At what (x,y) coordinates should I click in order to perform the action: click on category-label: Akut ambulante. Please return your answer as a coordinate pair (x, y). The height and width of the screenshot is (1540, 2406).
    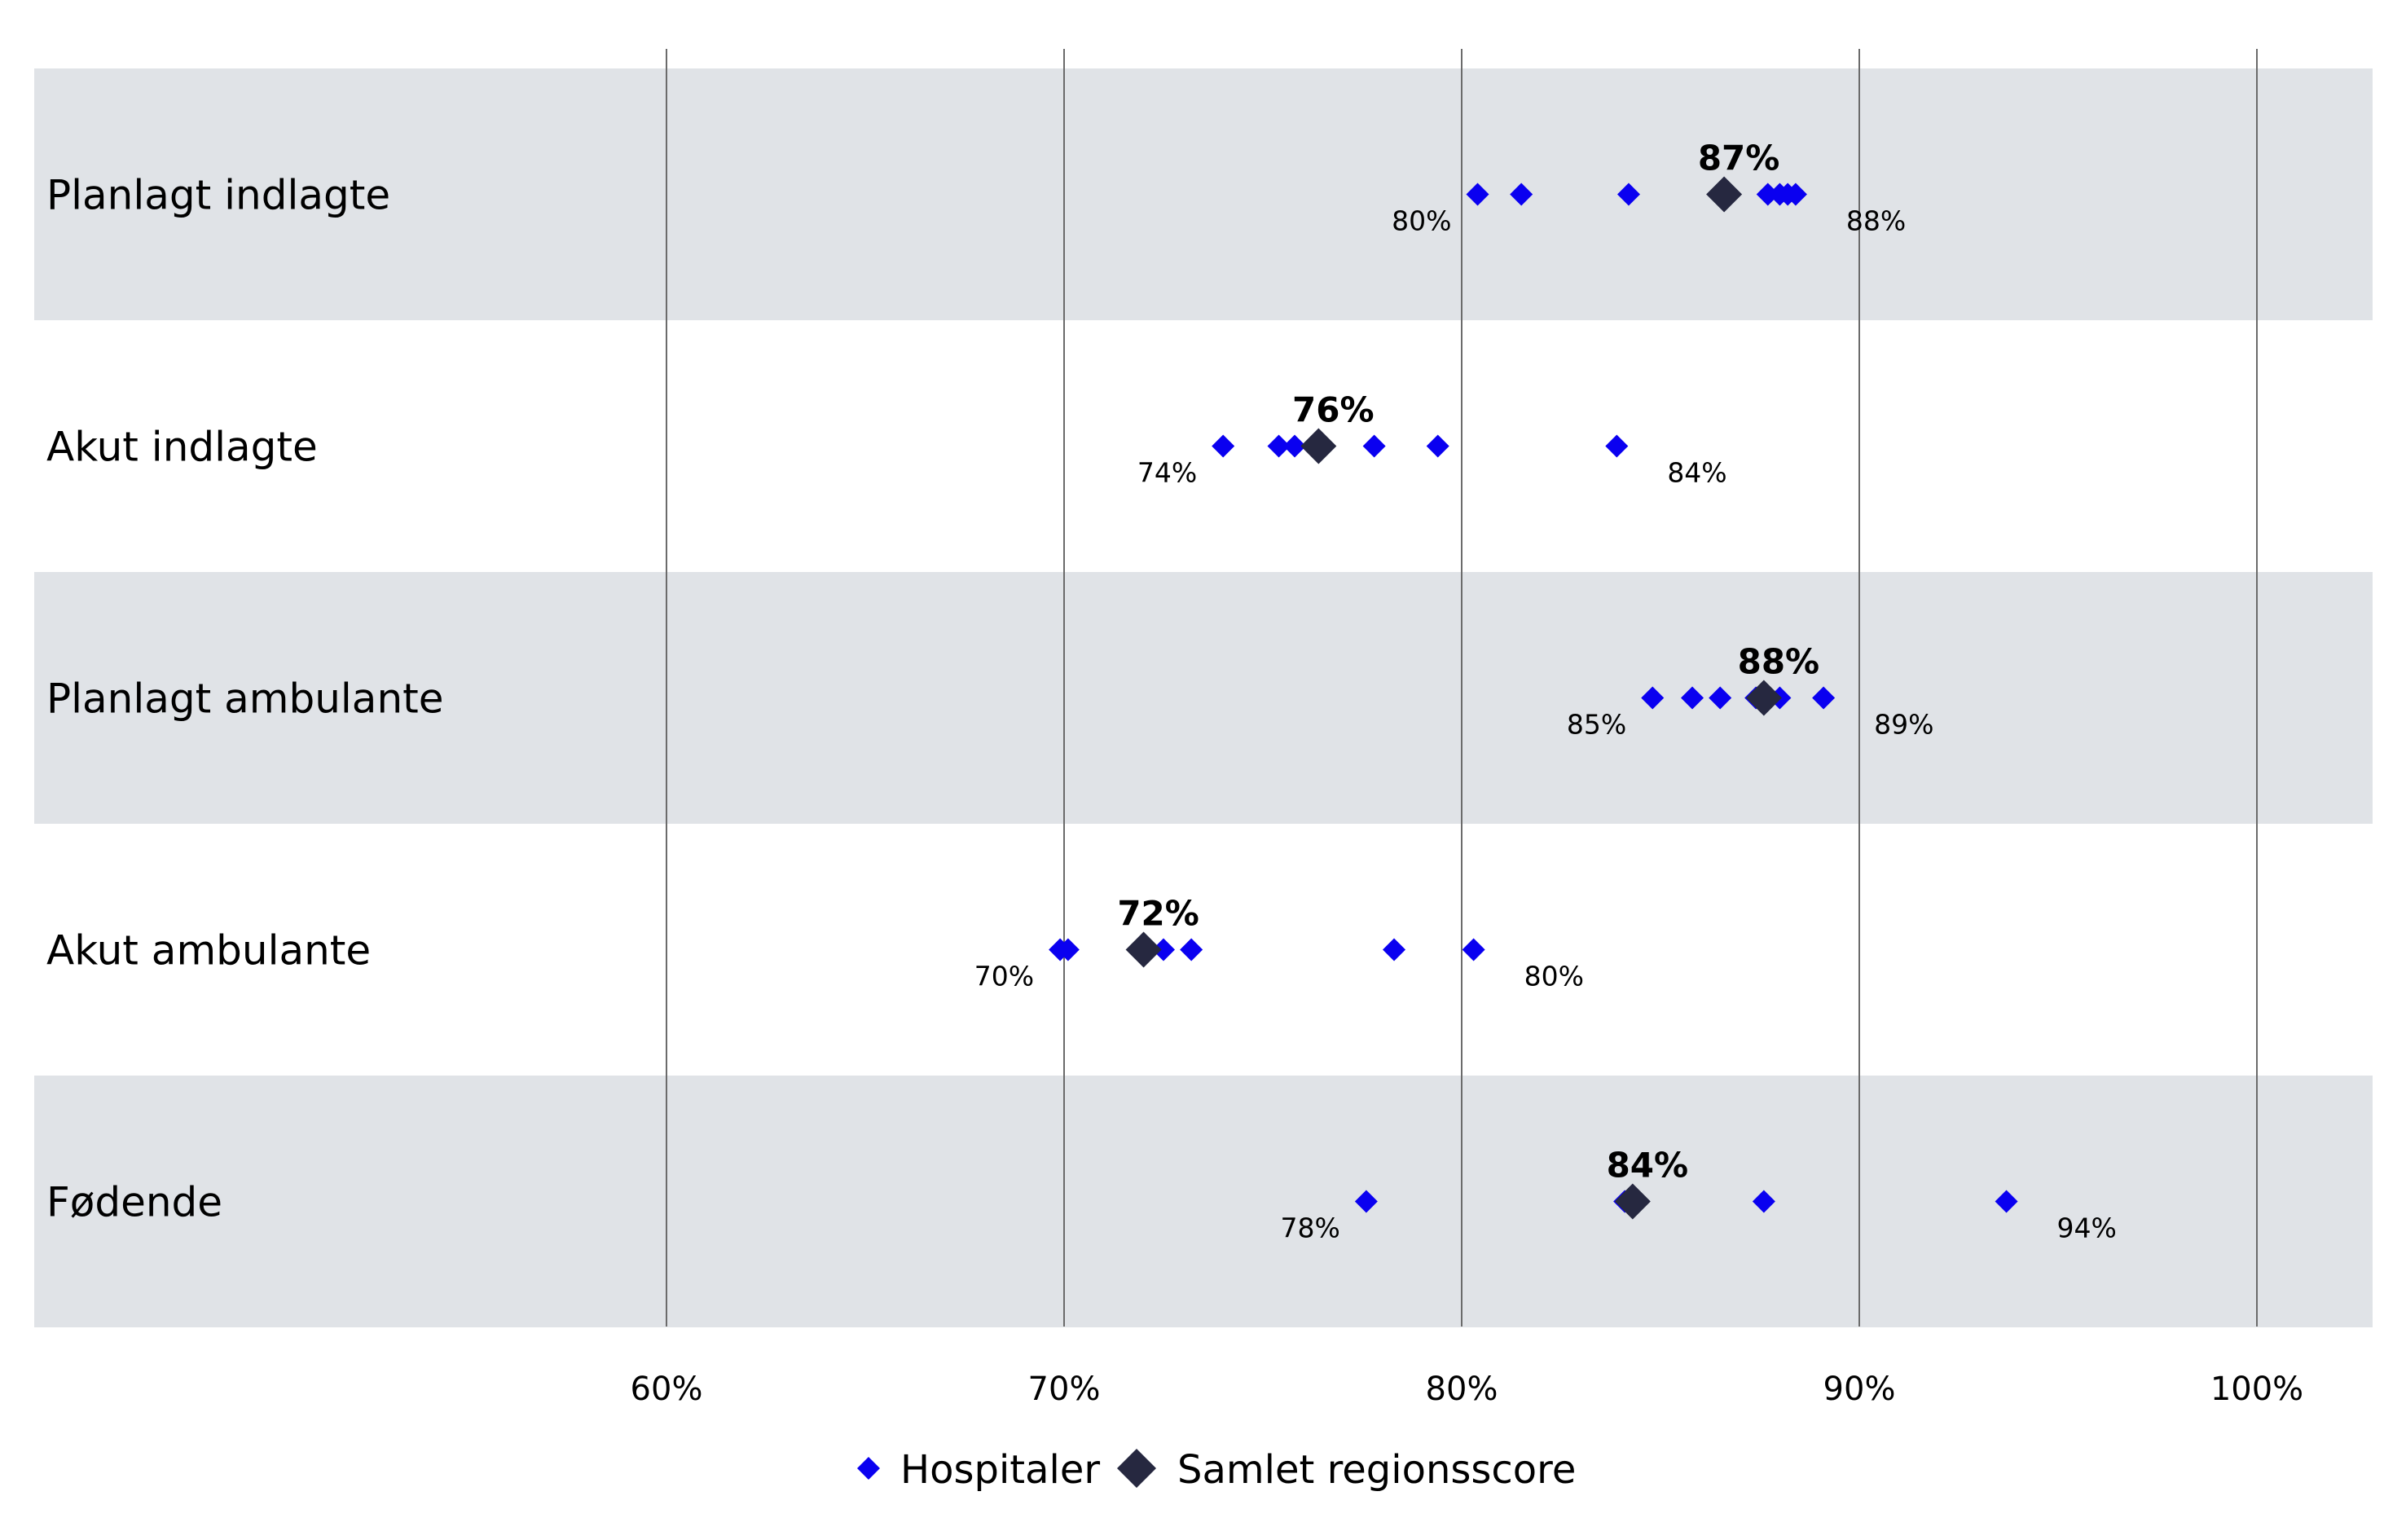
    Looking at the image, I should click on (209, 951).